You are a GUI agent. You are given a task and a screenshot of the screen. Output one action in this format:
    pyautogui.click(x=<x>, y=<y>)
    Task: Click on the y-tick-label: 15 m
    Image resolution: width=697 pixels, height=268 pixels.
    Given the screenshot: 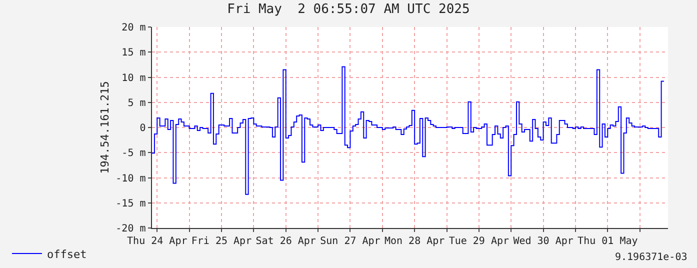 What is the action you would take?
    pyautogui.click(x=134, y=53)
    